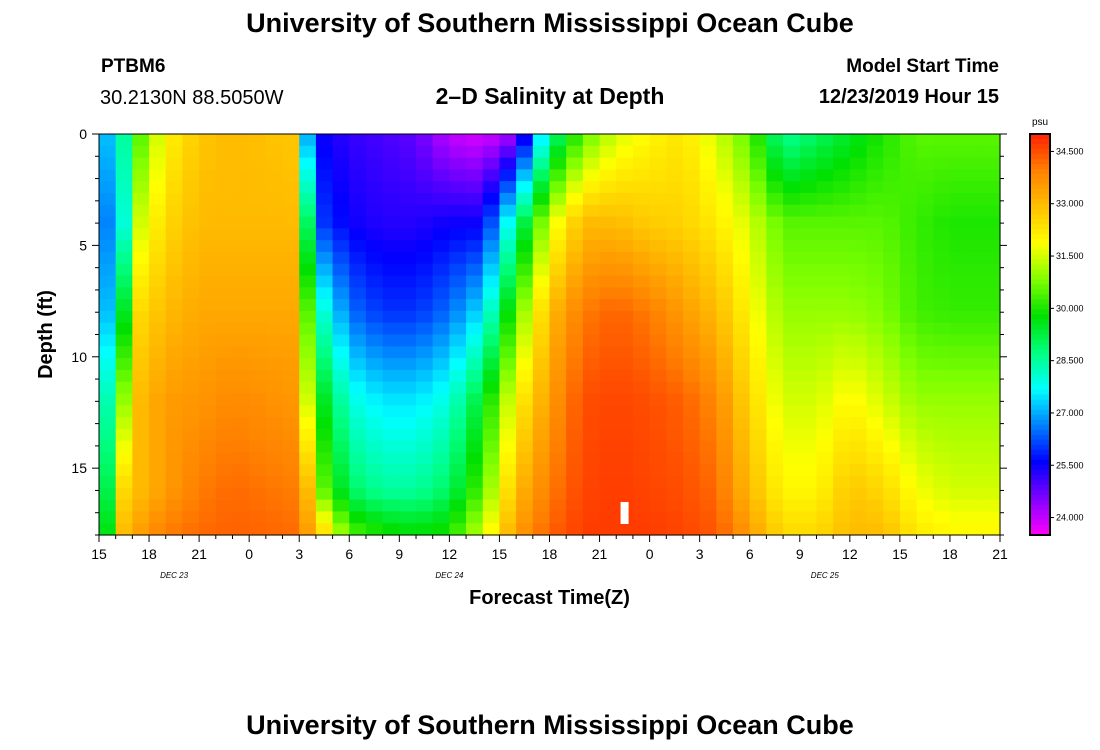 This screenshot has height=750, width=1100. Describe the element at coordinates (1070, 413) in the screenshot. I see `colorbar-label: 27.000` at that location.